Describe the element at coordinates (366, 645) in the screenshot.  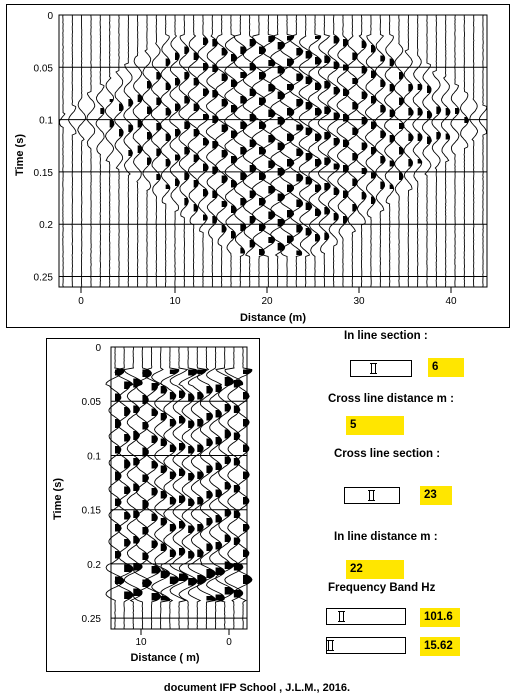
I see `freq-low-slider` at that location.